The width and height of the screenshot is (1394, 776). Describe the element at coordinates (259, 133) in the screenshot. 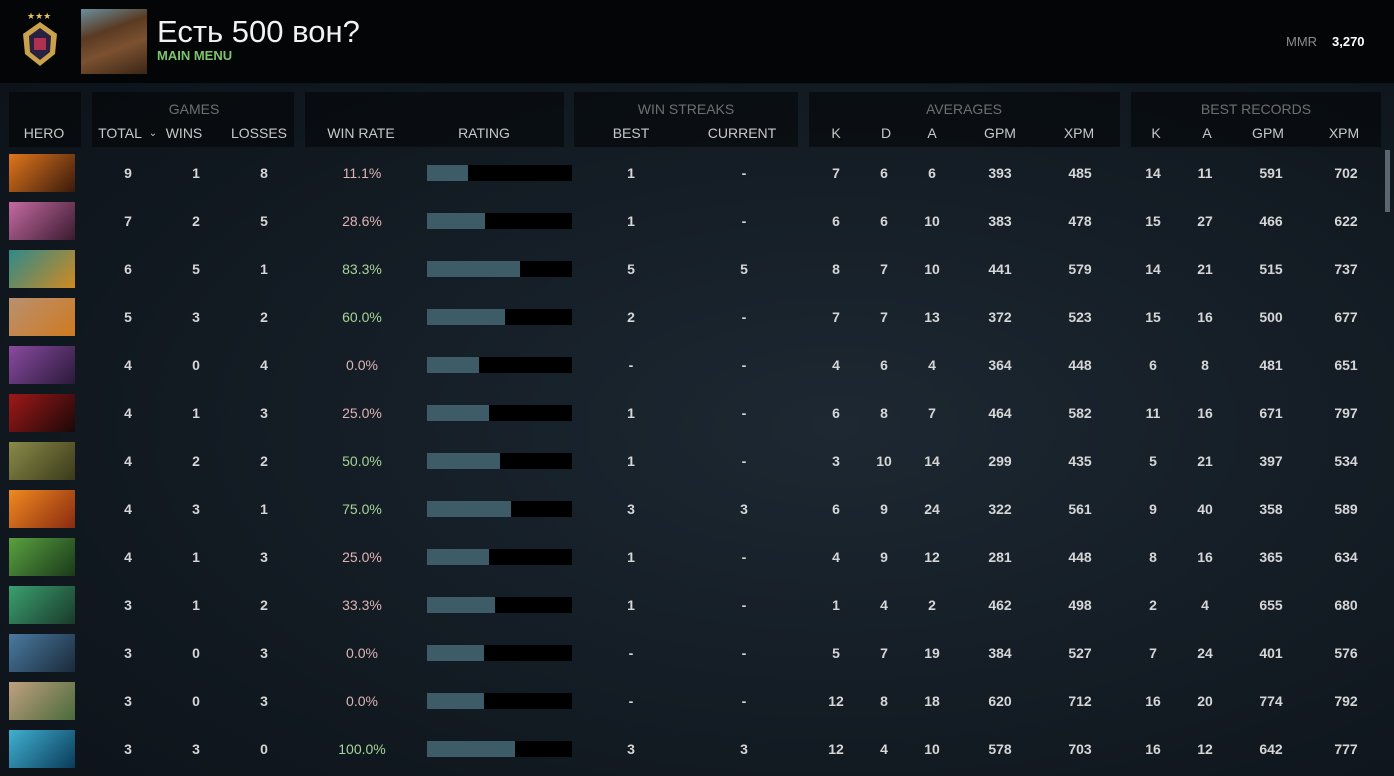

I see `col-losses: LOSSES` at that location.